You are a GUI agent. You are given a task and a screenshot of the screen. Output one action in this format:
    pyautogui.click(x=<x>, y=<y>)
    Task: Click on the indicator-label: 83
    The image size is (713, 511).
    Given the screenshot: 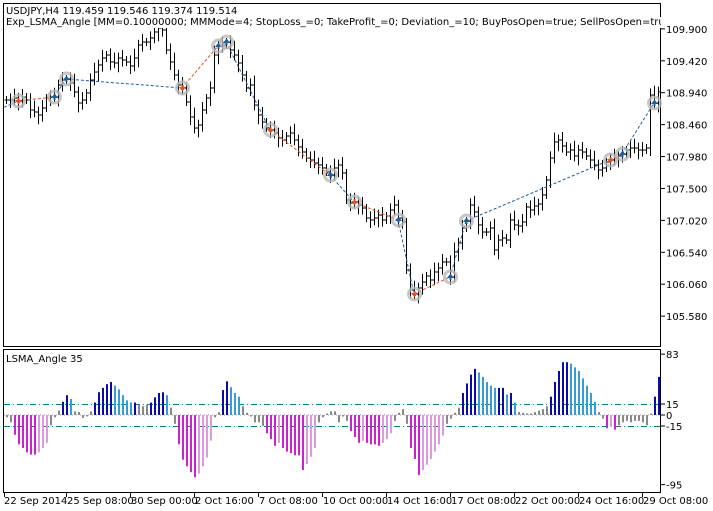 What is the action you would take?
    pyautogui.click(x=672, y=355)
    